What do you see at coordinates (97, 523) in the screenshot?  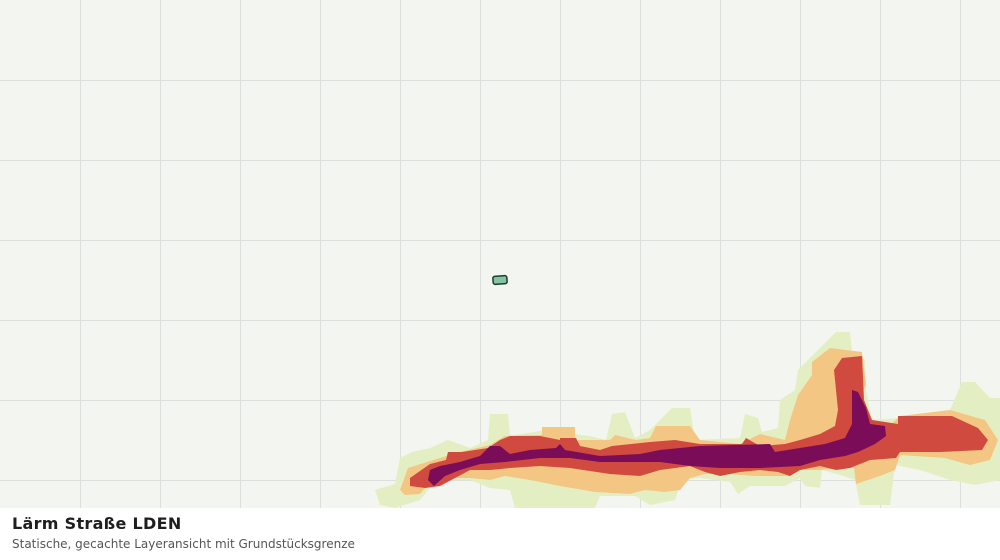 I see `layer-title: Lärm Straße LDEN` at bounding box center [97, 523].